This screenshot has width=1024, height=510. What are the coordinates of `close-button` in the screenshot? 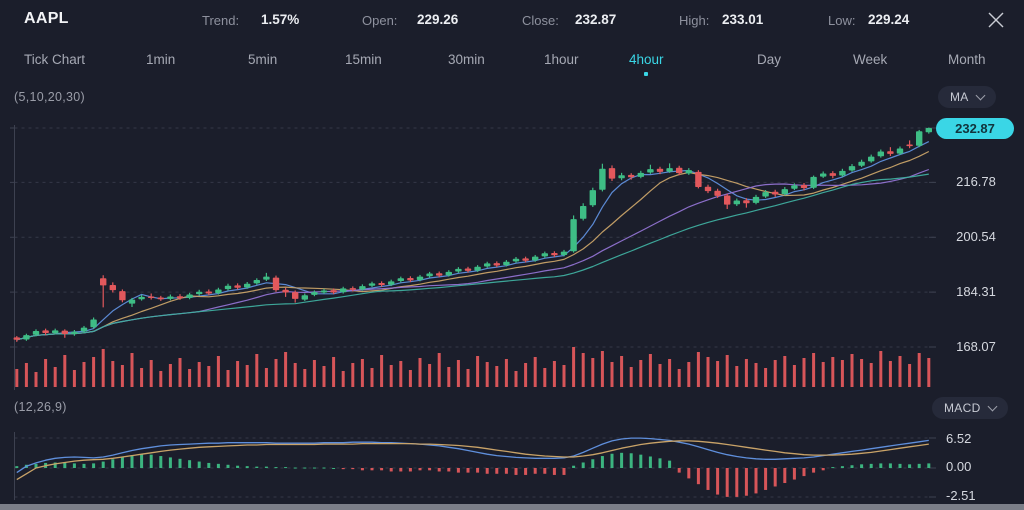 It's located at (996, 20).